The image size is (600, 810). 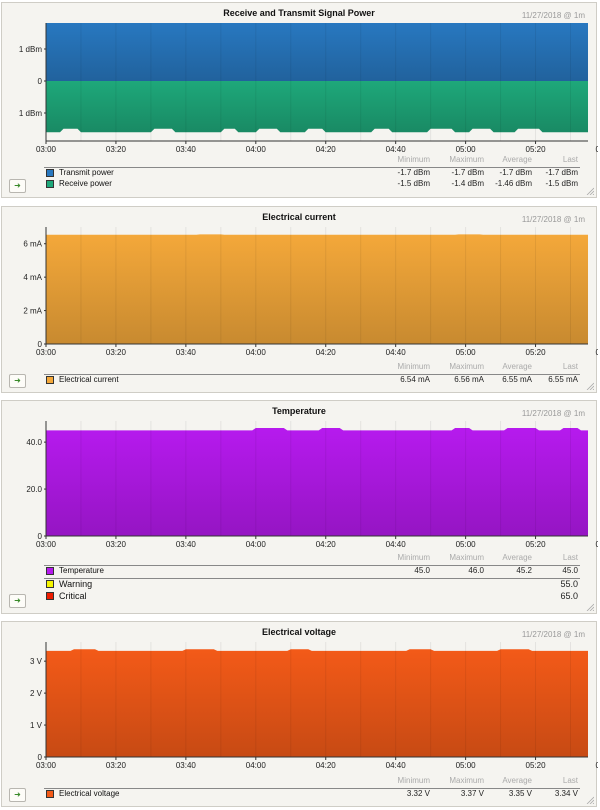 I want to click on legend-name: Transmit power, so click(x=86, y=172).